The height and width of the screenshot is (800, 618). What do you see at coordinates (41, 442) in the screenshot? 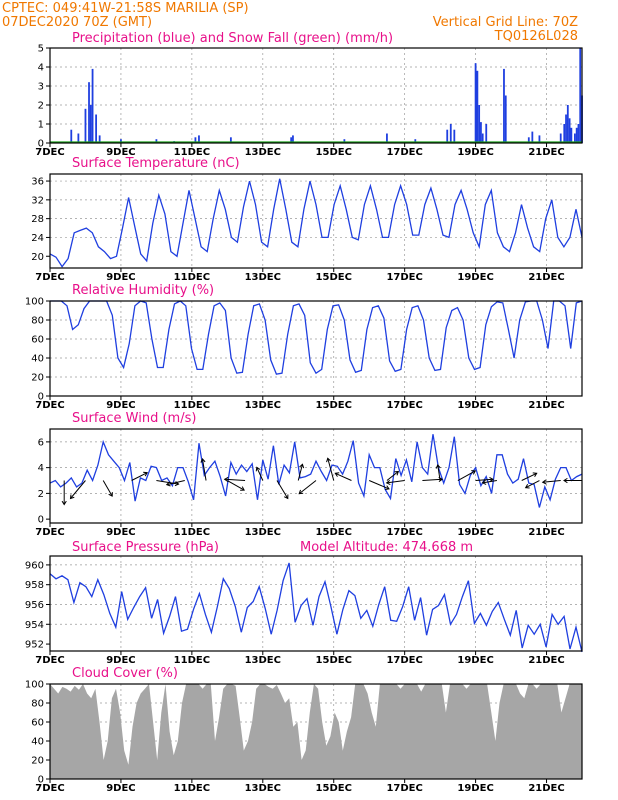
I see `y-tick-label: 6` at bounding box center [41, 442].